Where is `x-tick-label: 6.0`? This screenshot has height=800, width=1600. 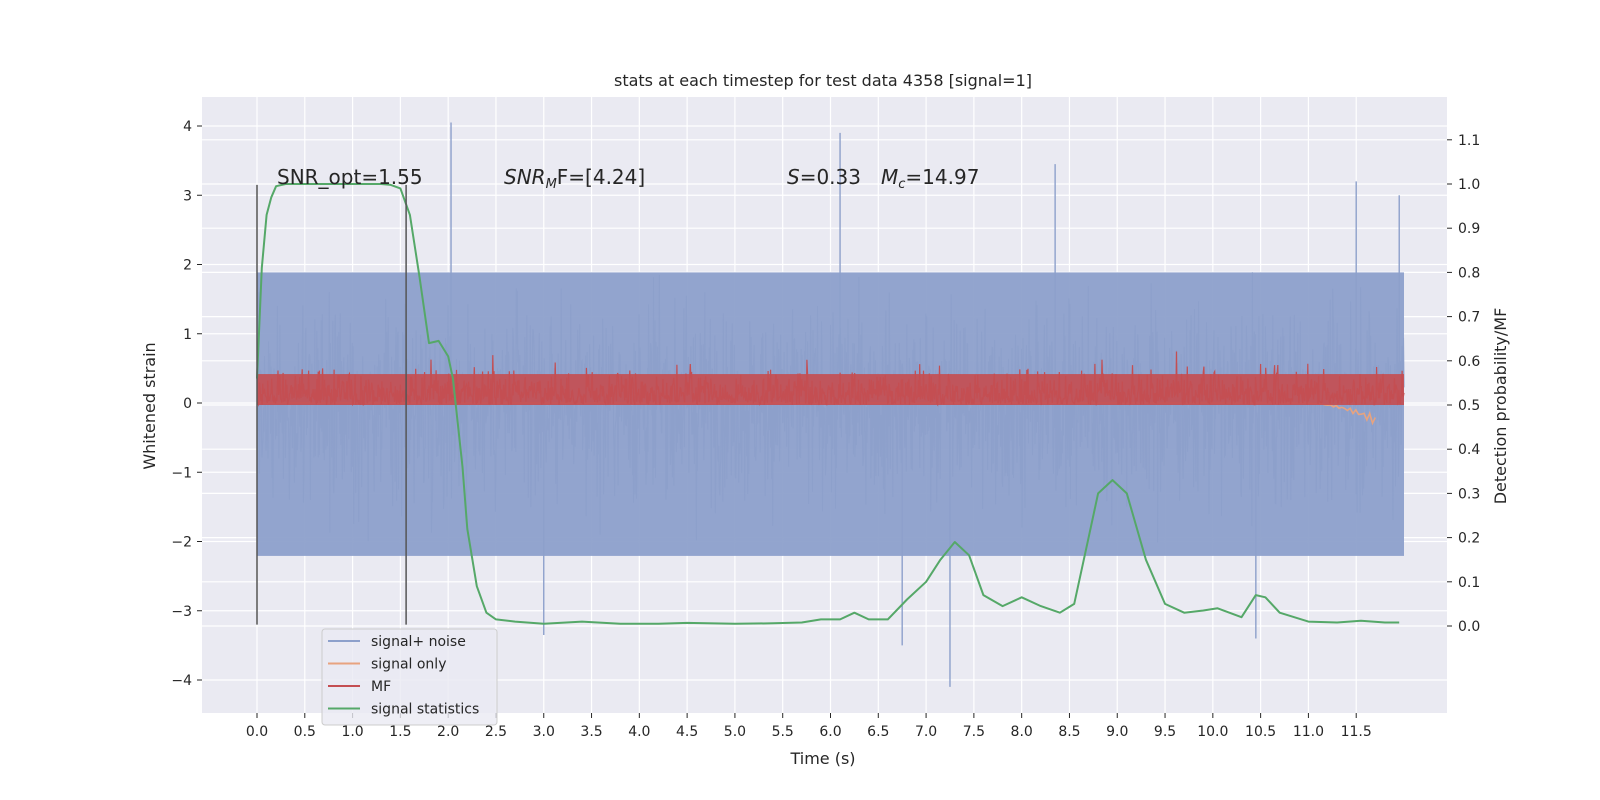
x-tick-label: 6.0 is located at coordinates (830, 732).